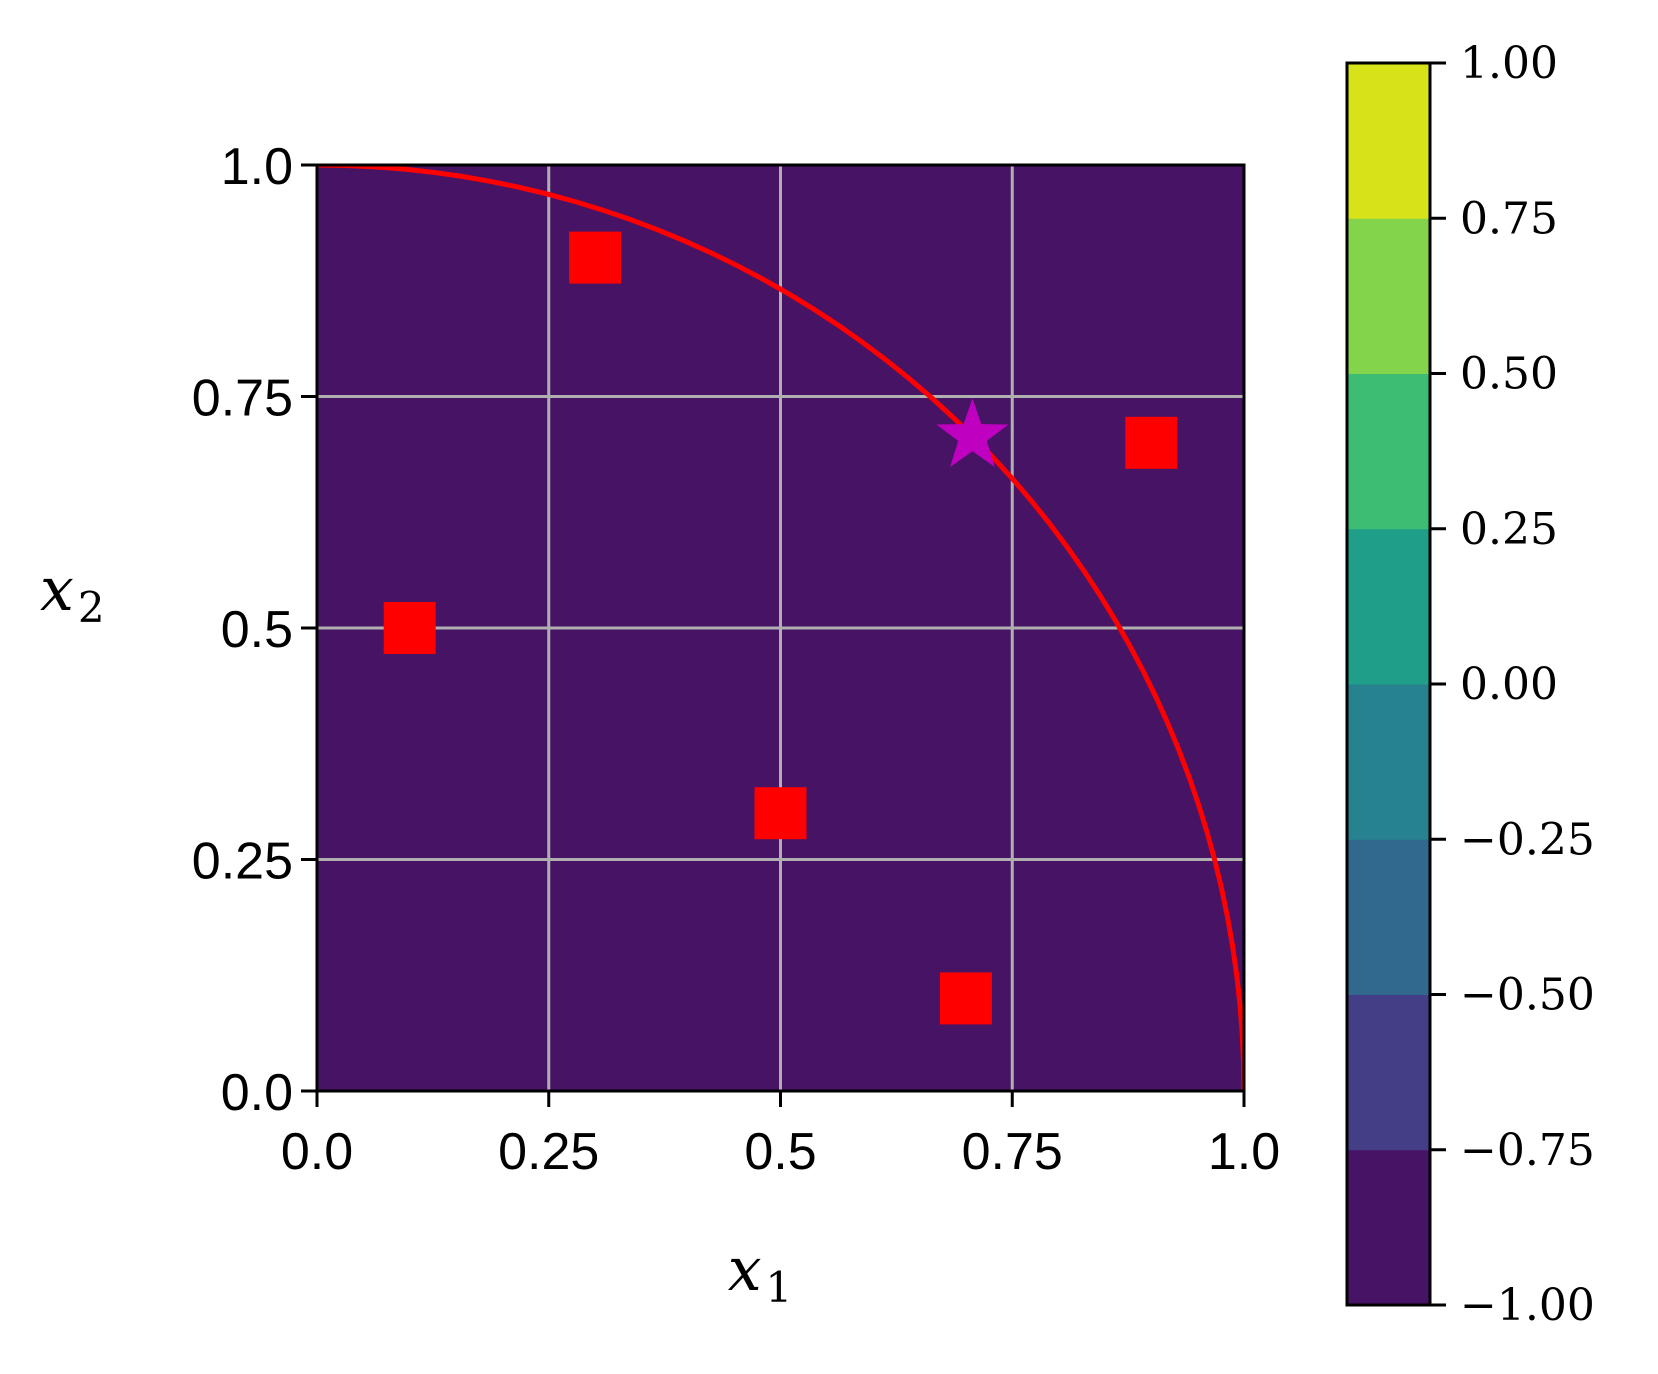 The image size is (1658, 1374). I want to click on colorbar, so click(1388, 684).